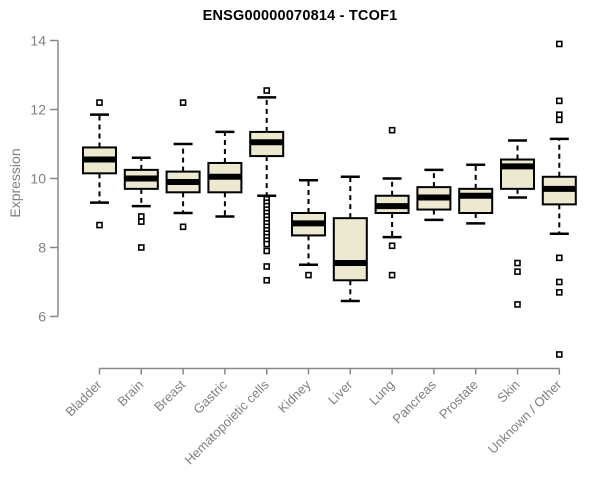 This screenshot has height=500, width=600. What do you see at coordinates (340, 392) in the screenshot?
I see `x-tick-label: Liver` at bounding box center [340, 392].